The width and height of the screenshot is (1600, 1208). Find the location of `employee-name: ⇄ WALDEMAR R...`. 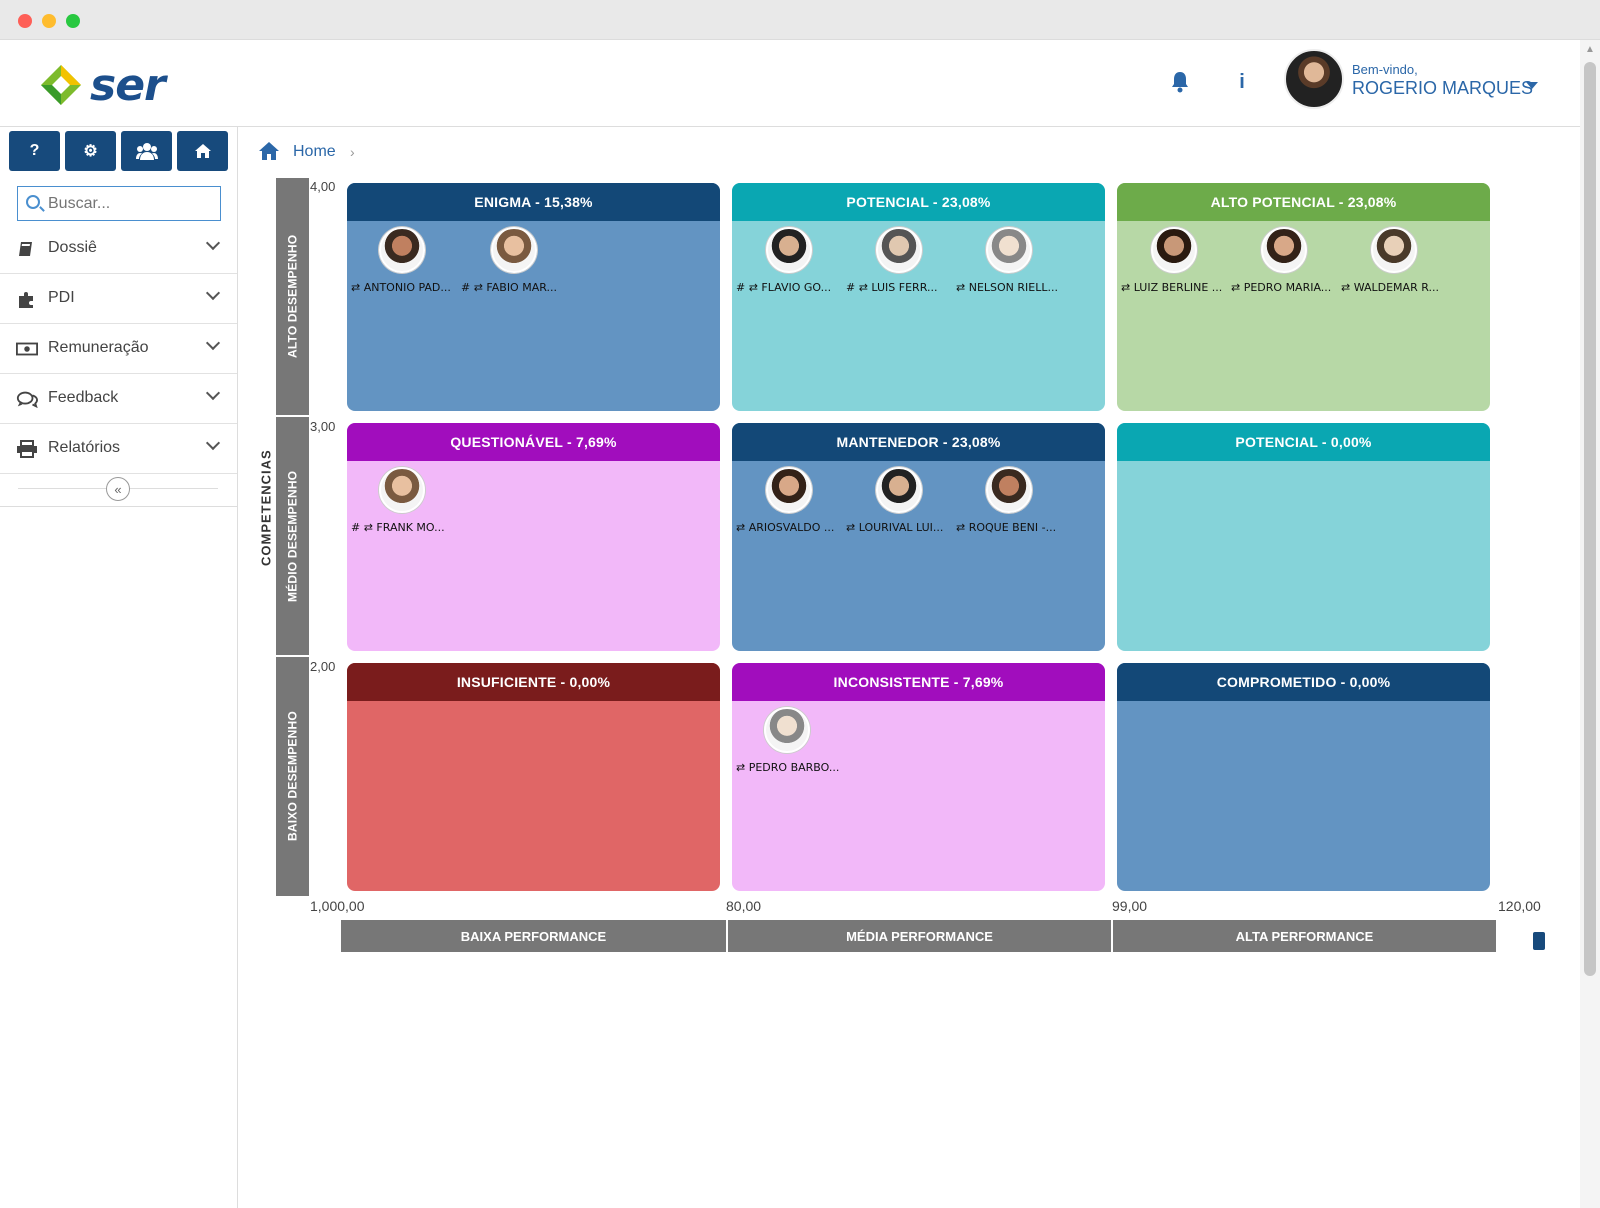

employee-name: ⇄ WALDEMAR R... is located at coordinates (1390, 287).